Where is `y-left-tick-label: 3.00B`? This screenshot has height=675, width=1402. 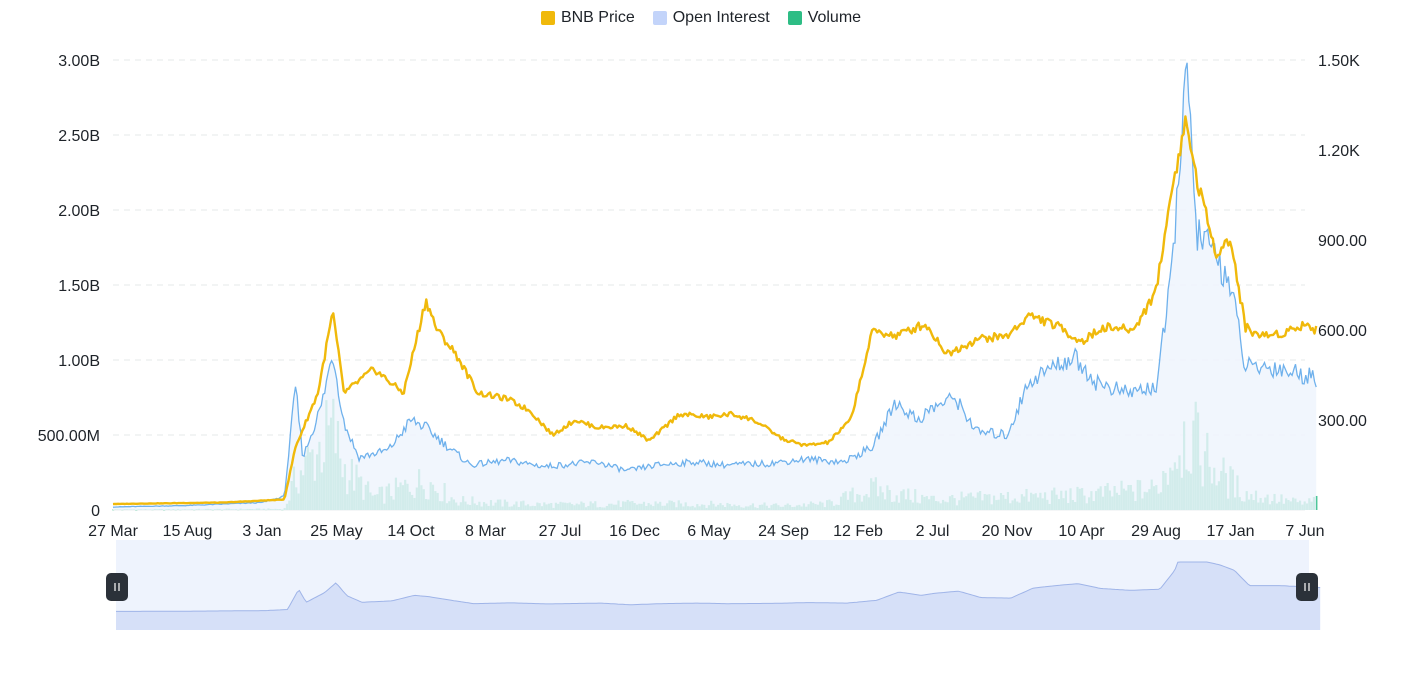 y-left-tick-label: 3.00B is located at coordinates (79, 61).